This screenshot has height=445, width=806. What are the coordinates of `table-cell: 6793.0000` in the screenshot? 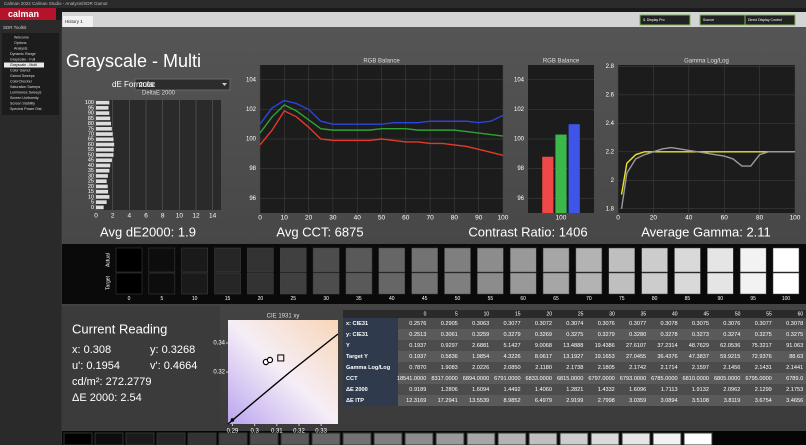 It's located at (633, 379).